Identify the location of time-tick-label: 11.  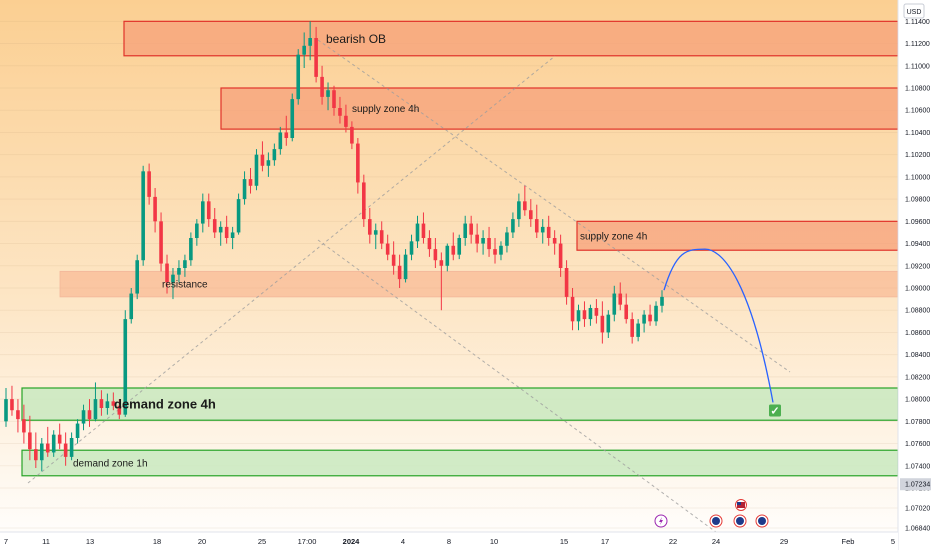
(46, 541).